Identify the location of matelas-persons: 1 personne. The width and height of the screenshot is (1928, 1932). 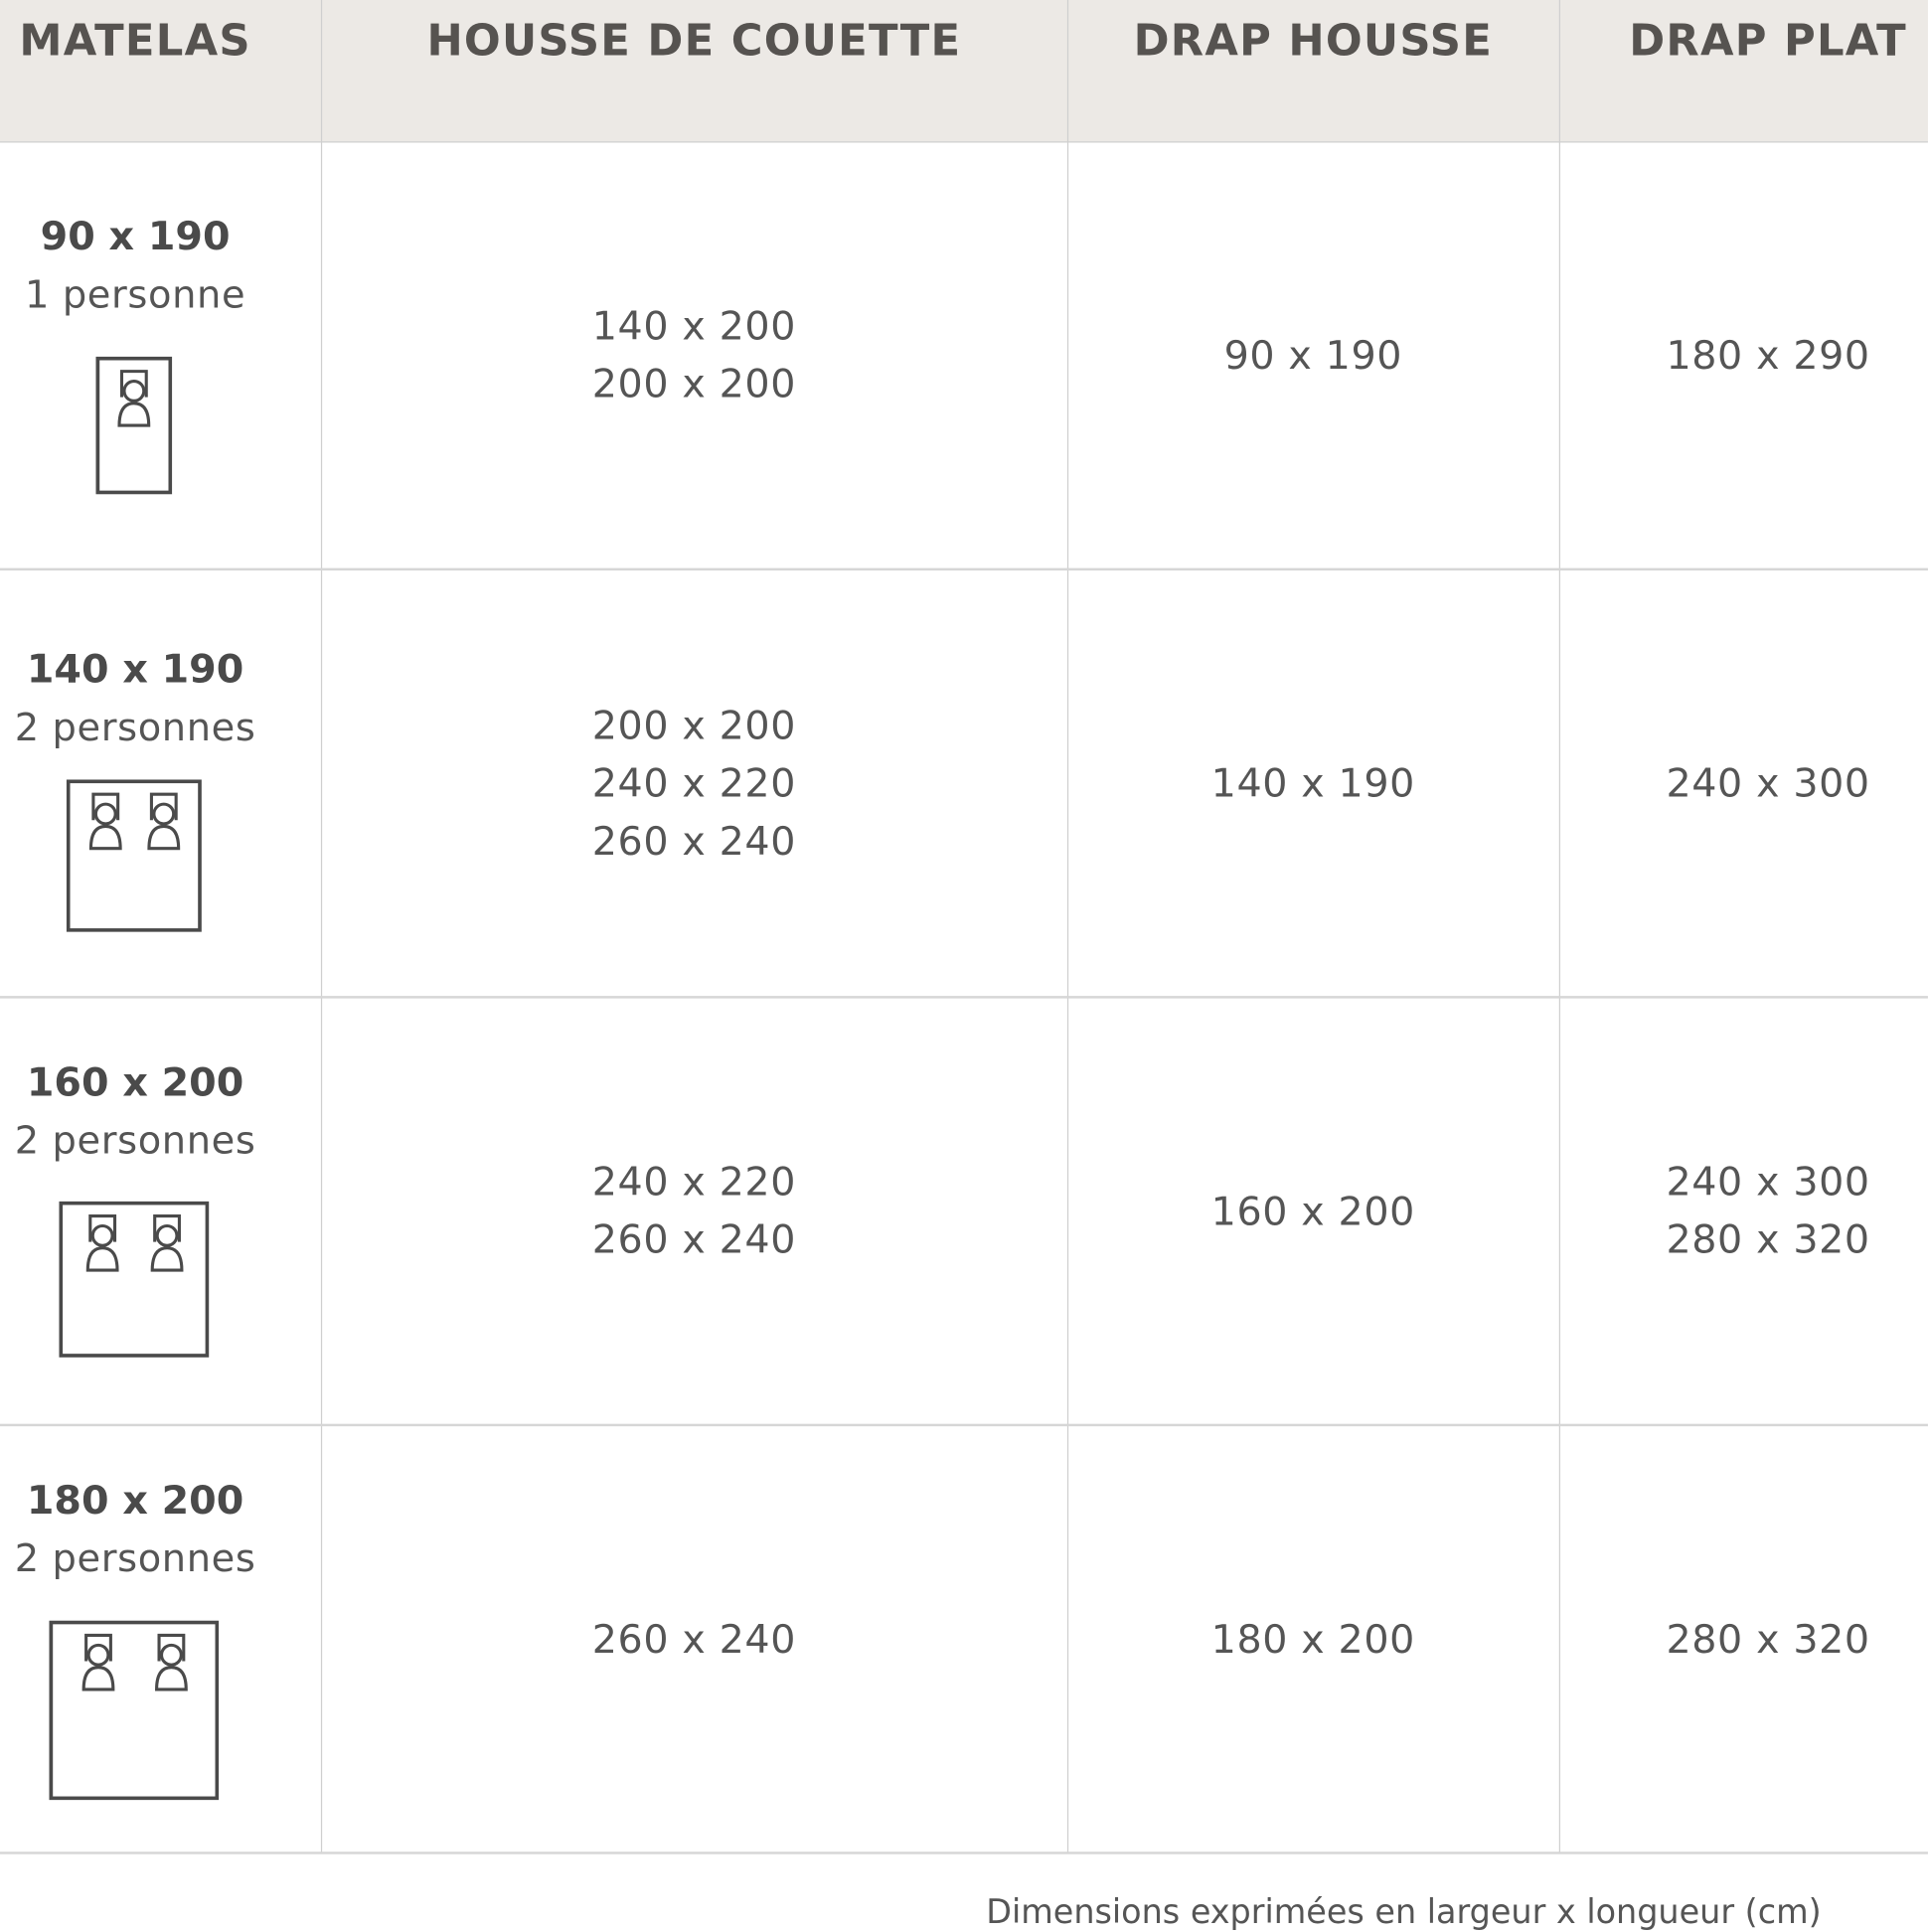
(135, 295).